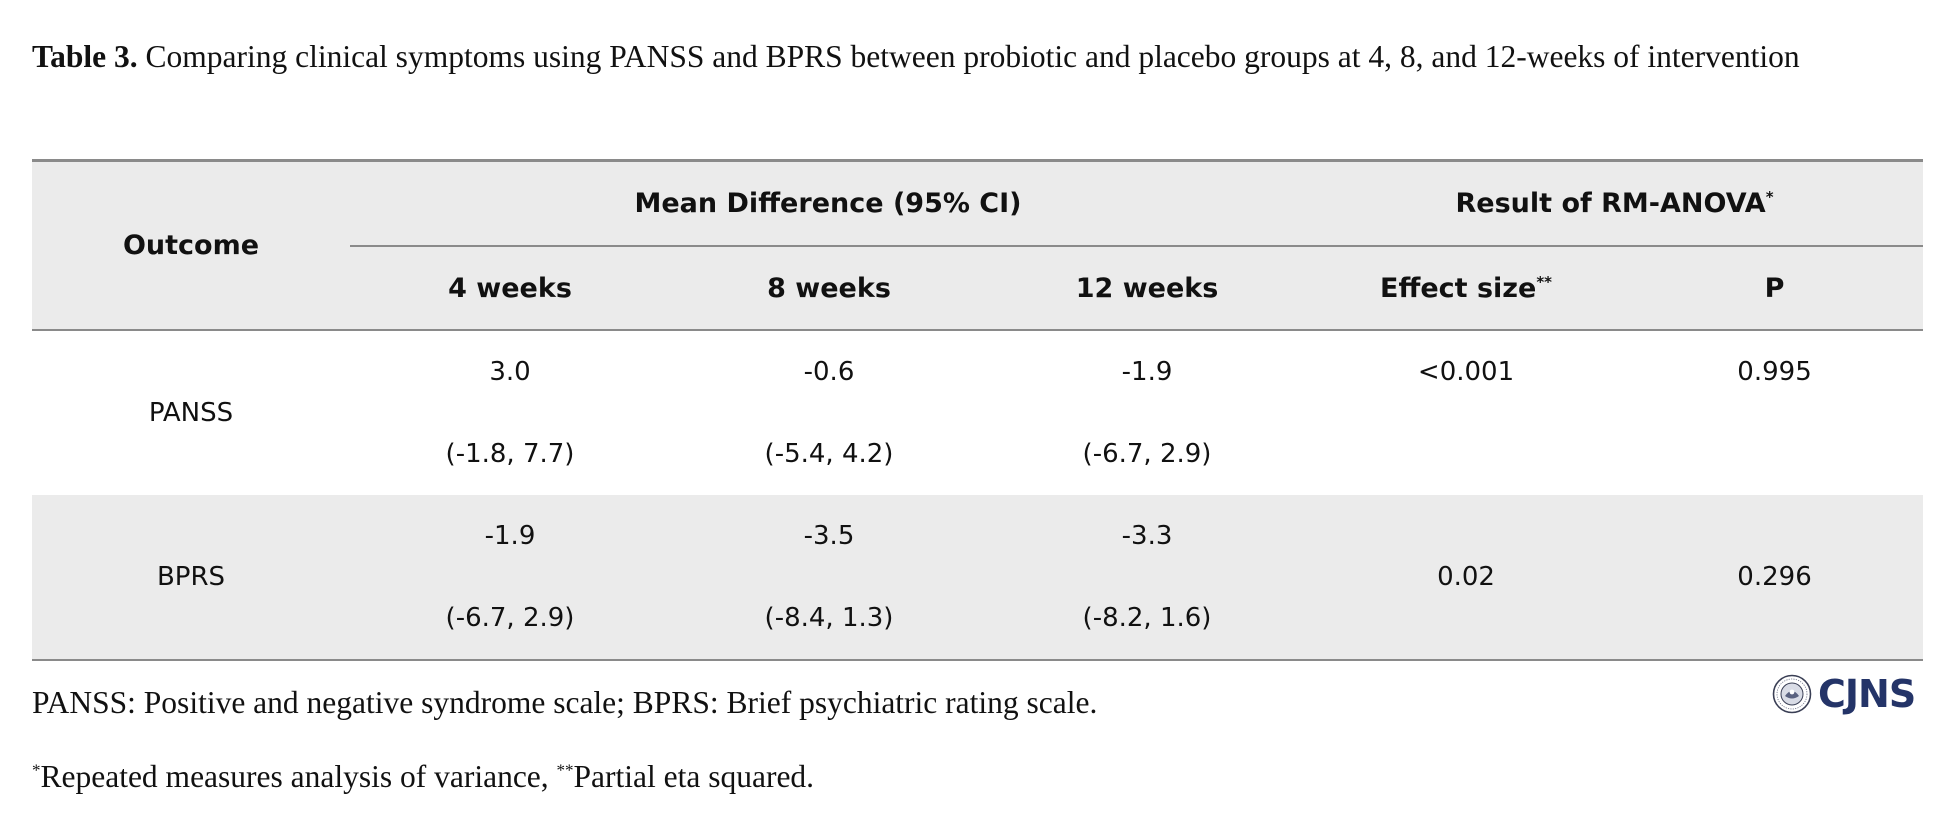 Image resolution: width=1952 pixels, height=819 pixels. I want to click on header-8-weeks-label: 8 weeks, so click(829, 288).